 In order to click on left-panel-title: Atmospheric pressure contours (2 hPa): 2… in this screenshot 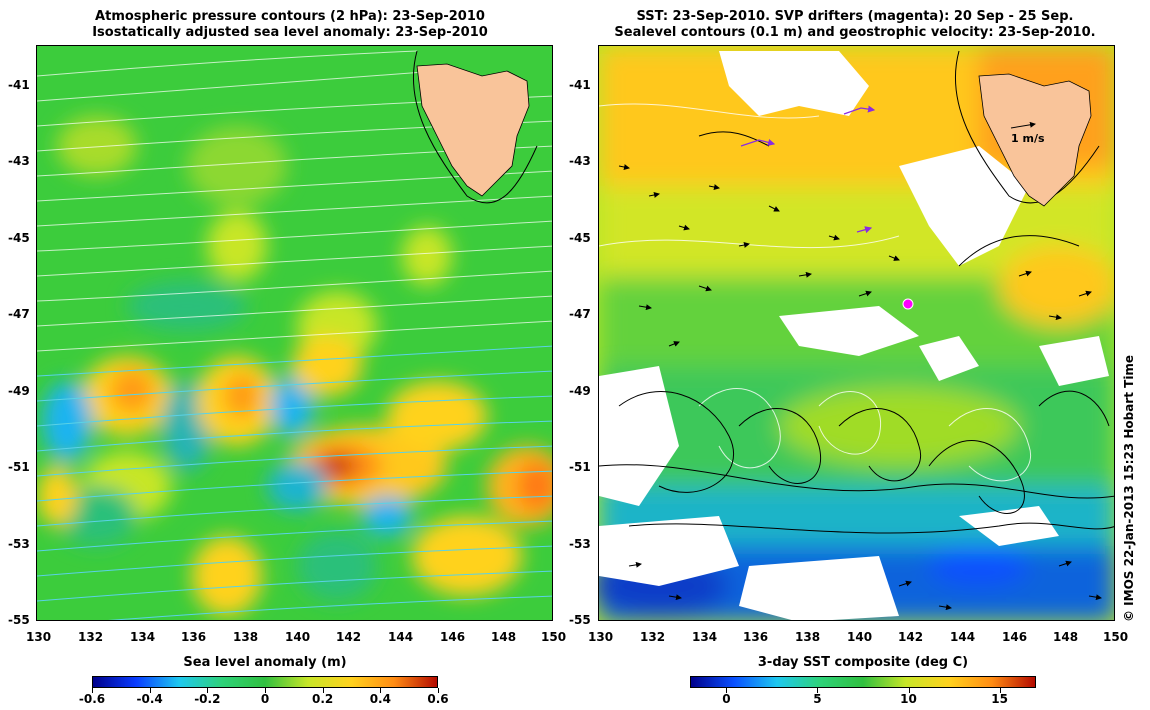, I will do `click(290, 25)`.